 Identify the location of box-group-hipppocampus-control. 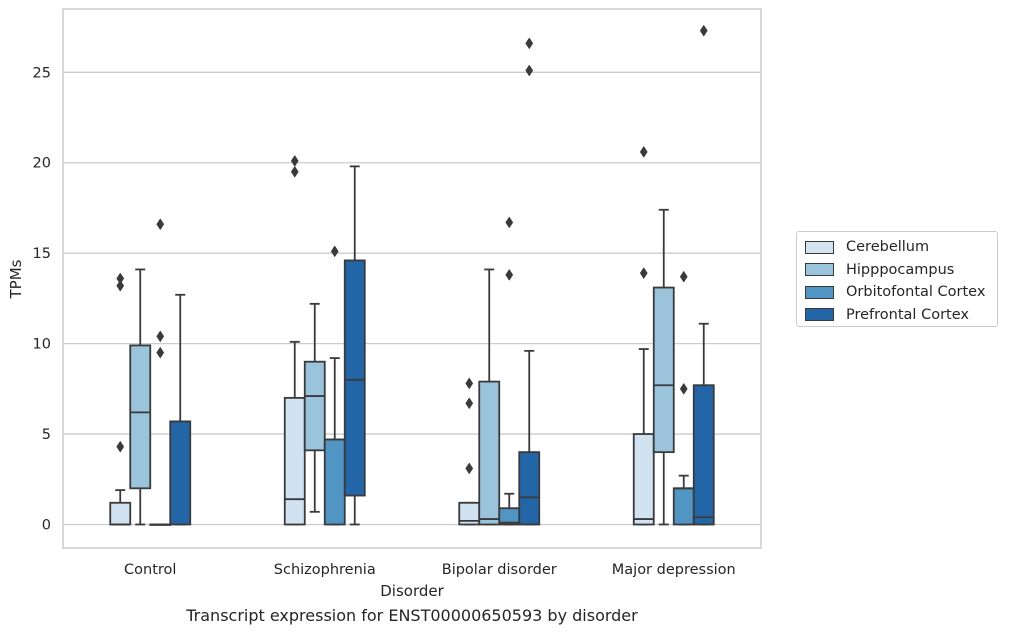
(140, 397).